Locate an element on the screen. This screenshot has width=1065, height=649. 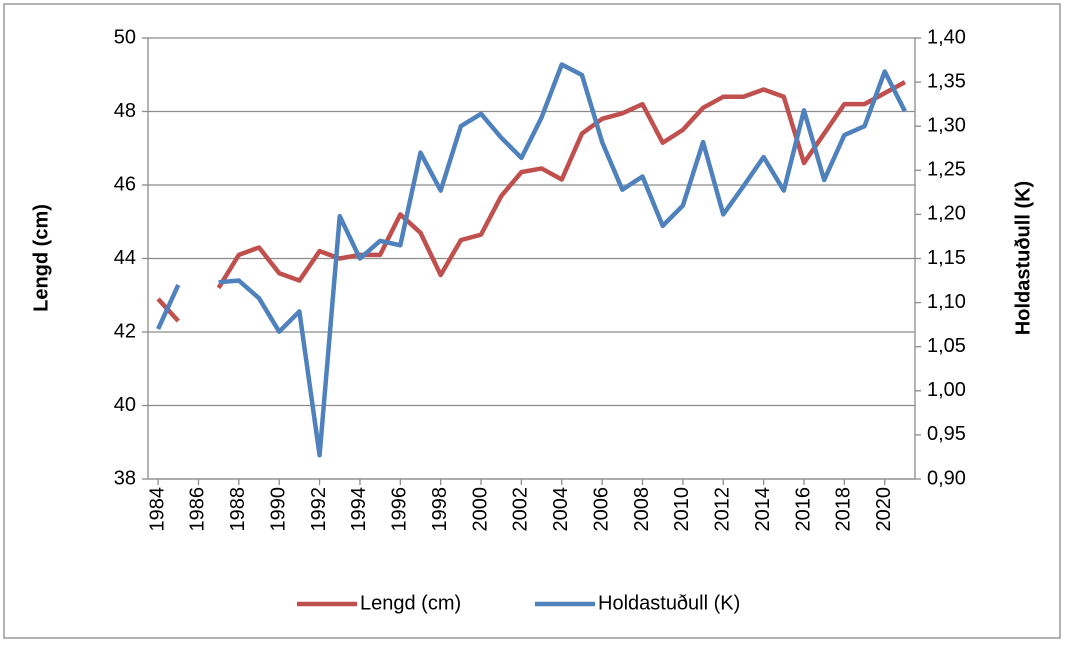
x-tick-label: 2004 is located at coordinates (561, 509).